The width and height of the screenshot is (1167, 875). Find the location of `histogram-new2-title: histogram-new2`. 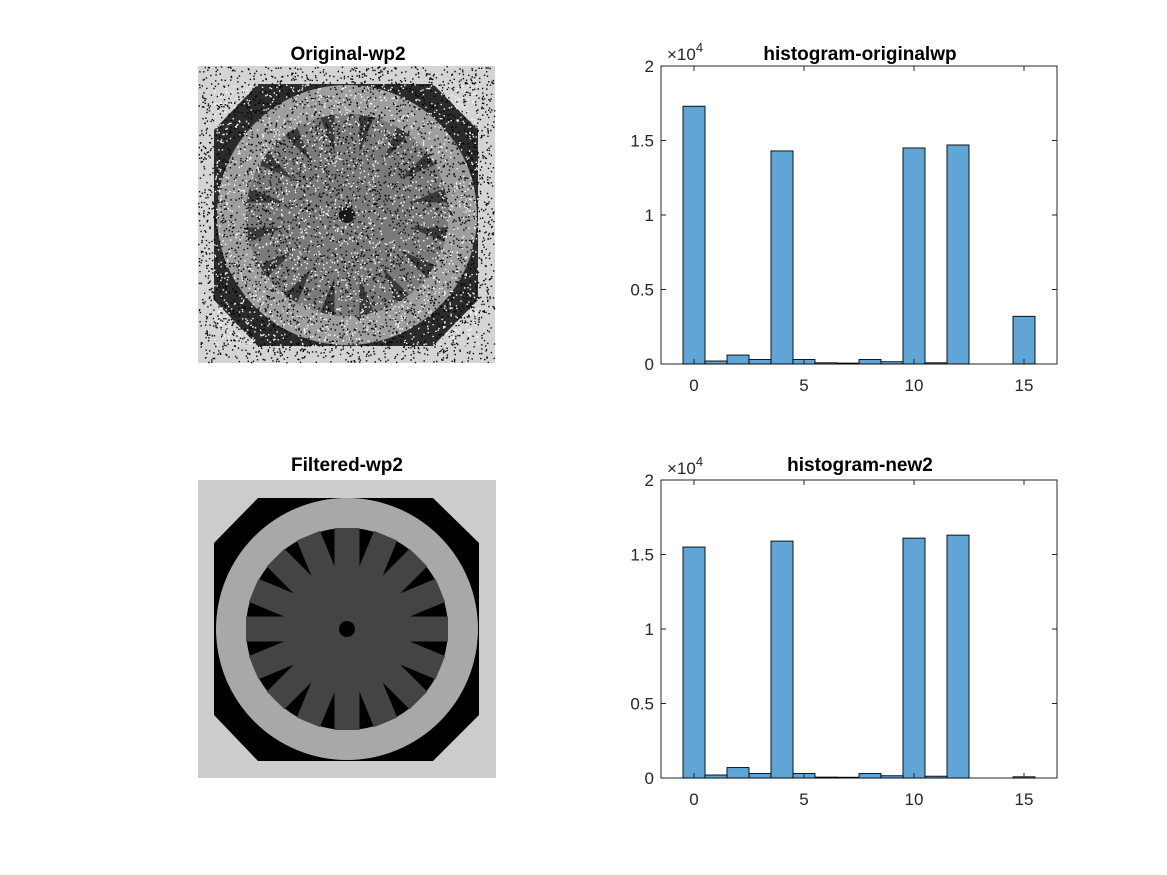

histogram-new2-title: histogram-new2 is located at coordinates (860, 465).